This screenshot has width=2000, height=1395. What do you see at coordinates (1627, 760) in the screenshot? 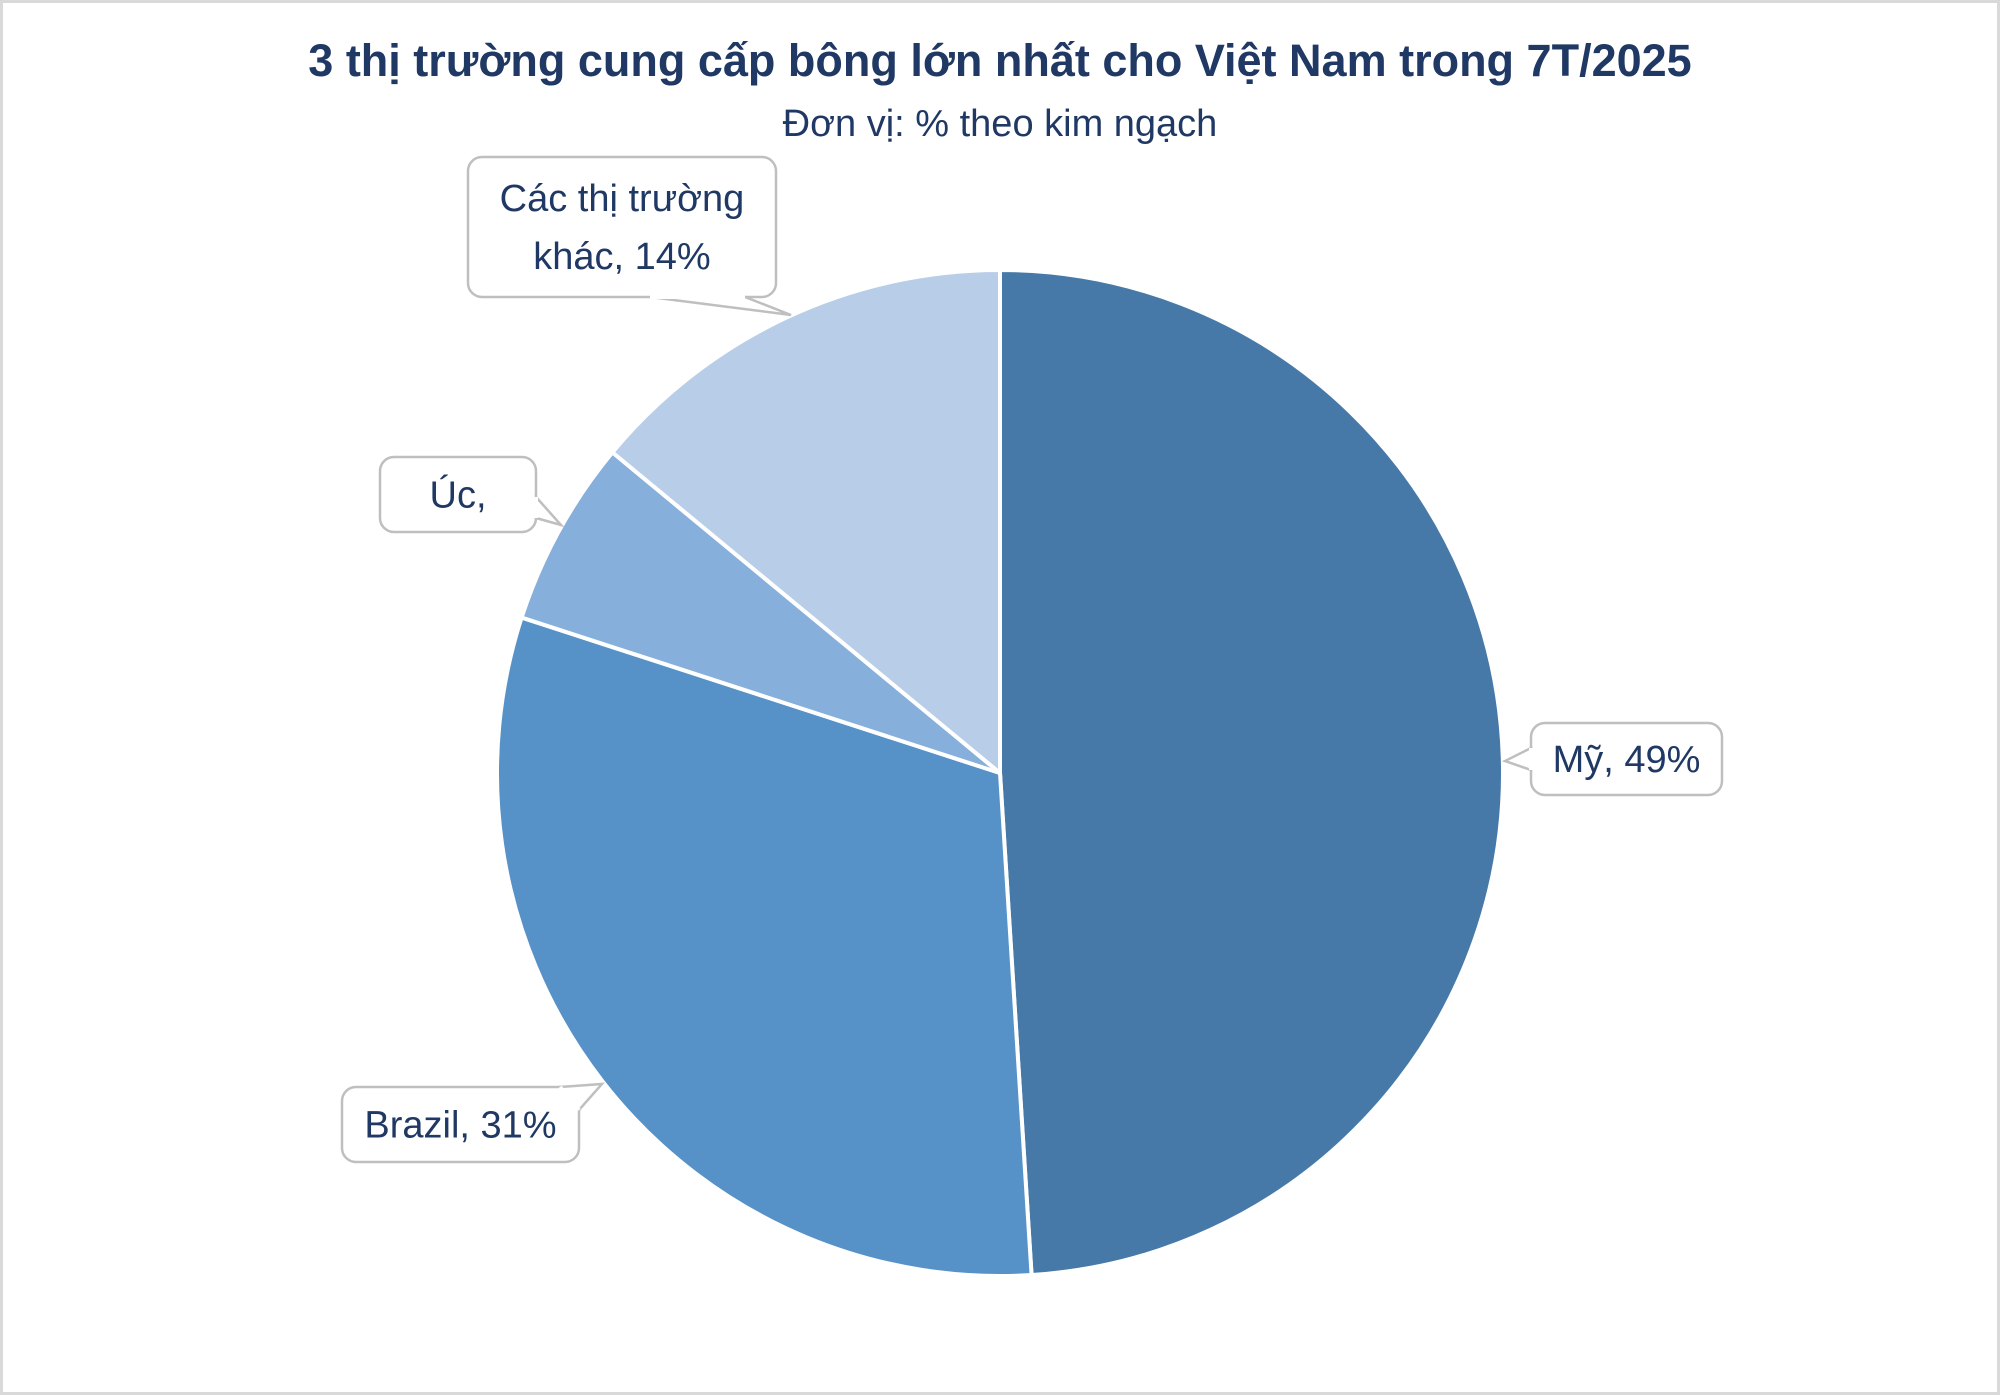
I see `data-label-text: Mỹ, 49%` at bounding box center [1627, 760].